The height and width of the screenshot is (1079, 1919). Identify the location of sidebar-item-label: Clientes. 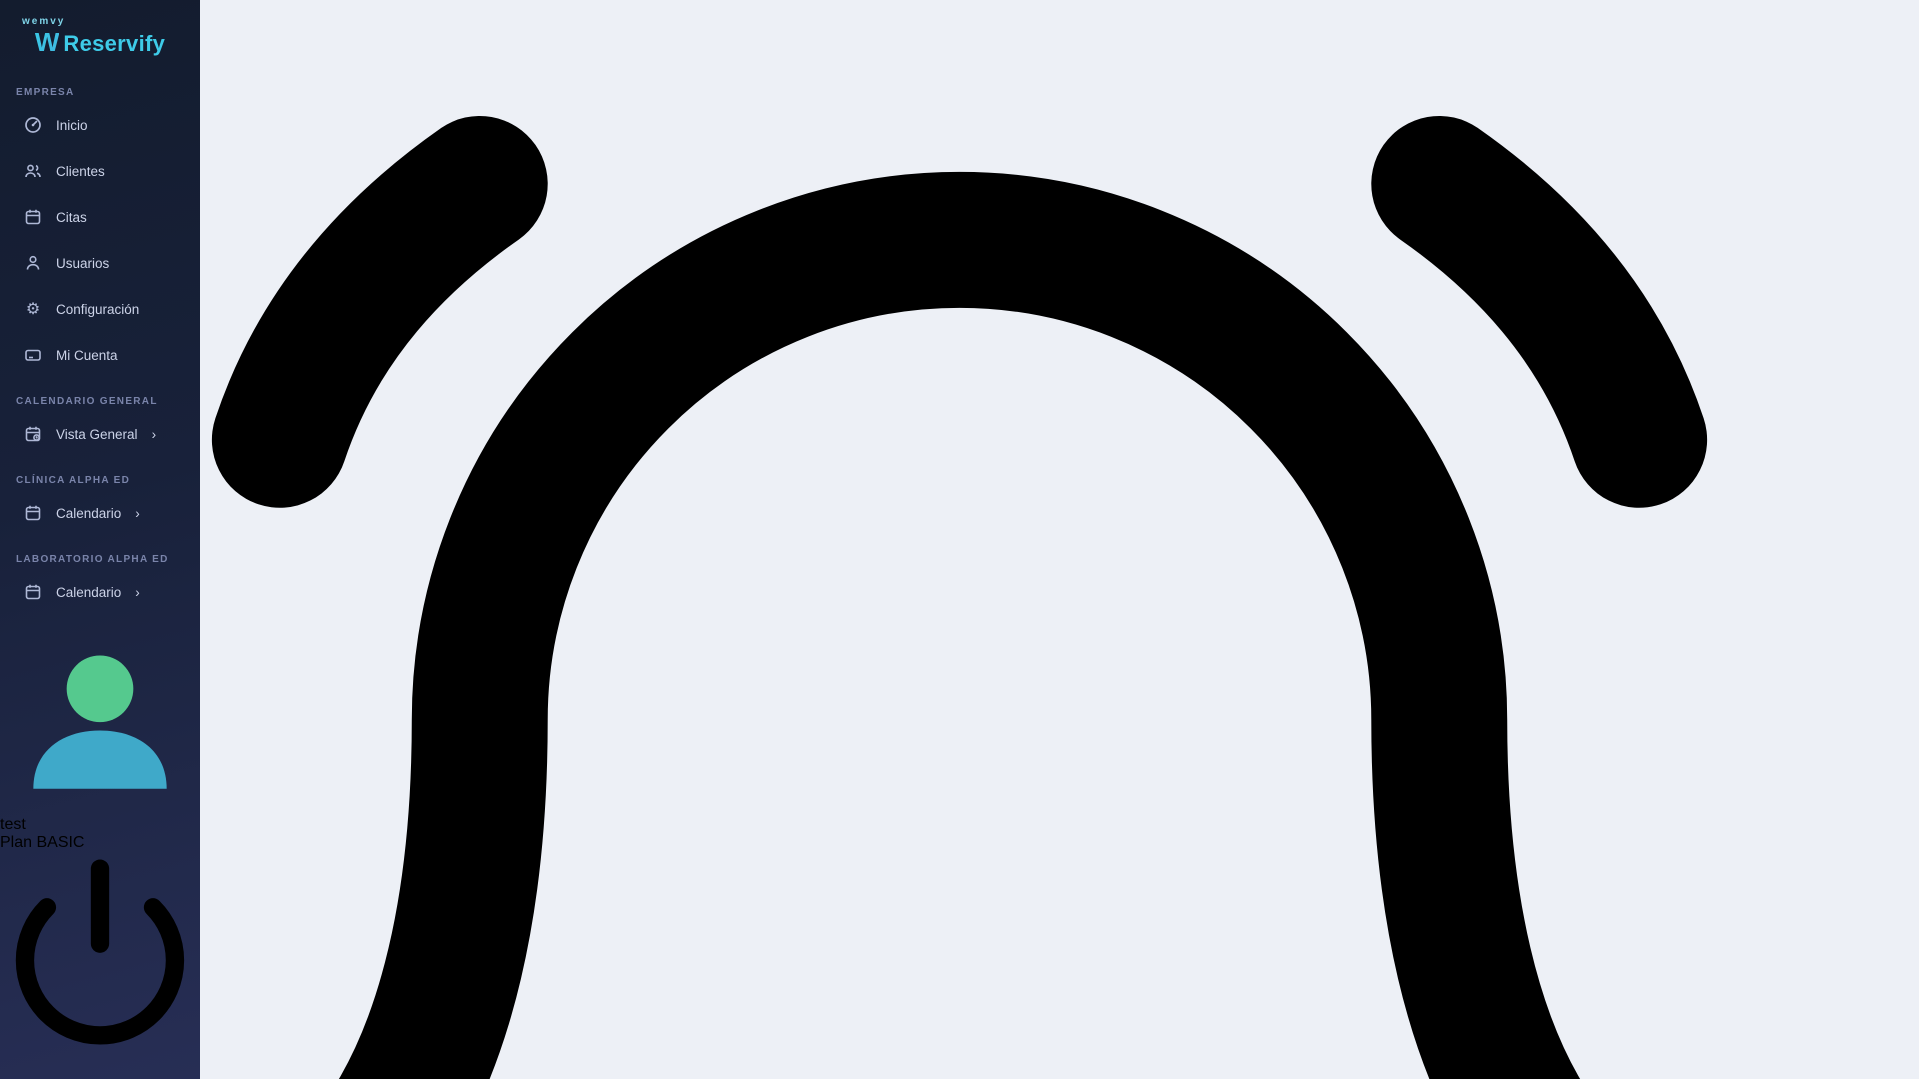
(80, 171).